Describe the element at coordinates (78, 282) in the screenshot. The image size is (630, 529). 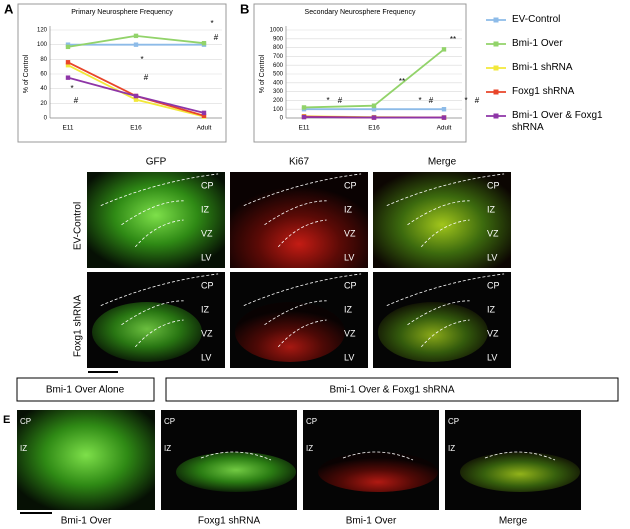
I see `panel-label: D` at that location.